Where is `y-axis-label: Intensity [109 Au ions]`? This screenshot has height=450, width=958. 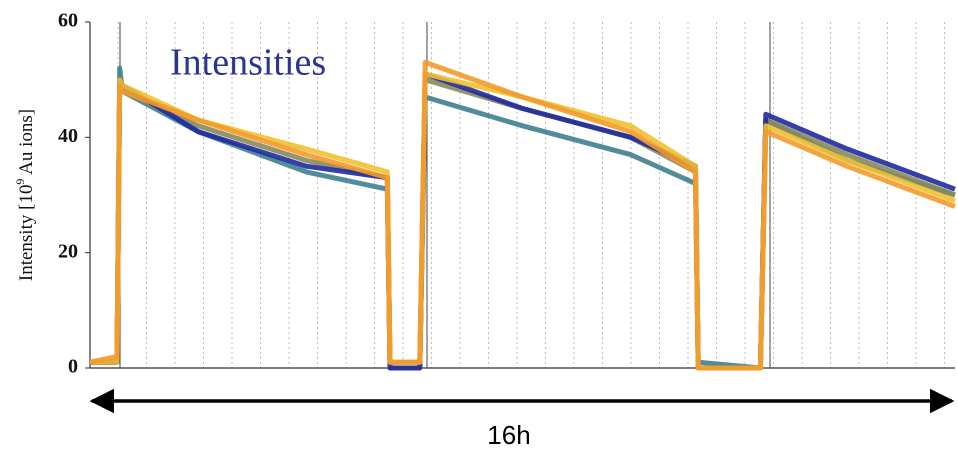 y-axis-label: Intensity [109 Au ions] is located at coordinates (25, 195).